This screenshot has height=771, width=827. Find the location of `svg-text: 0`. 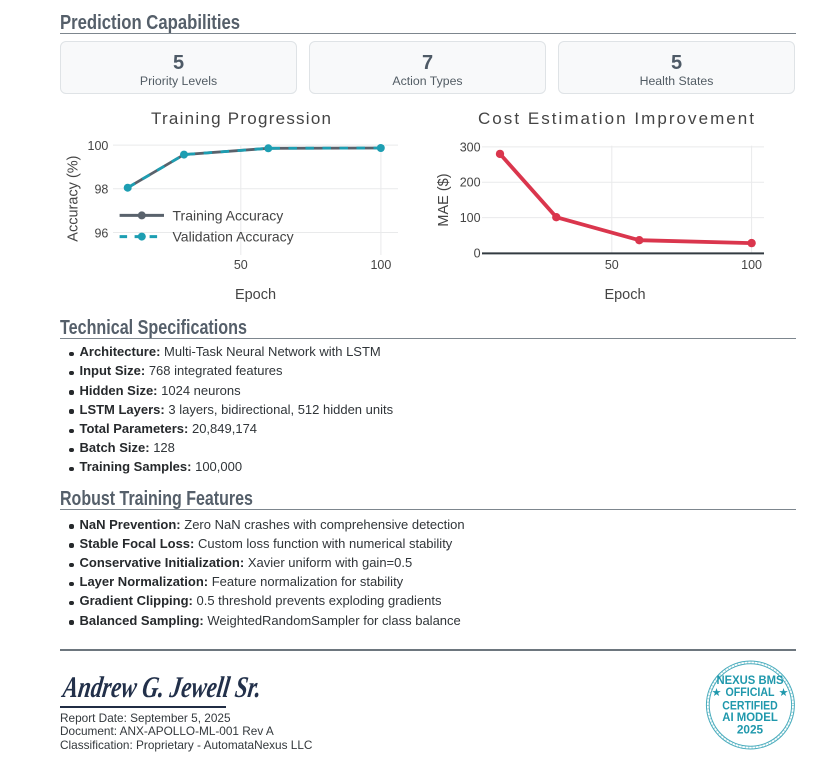

svg-text: 0 is located at coordinates (477, 254).